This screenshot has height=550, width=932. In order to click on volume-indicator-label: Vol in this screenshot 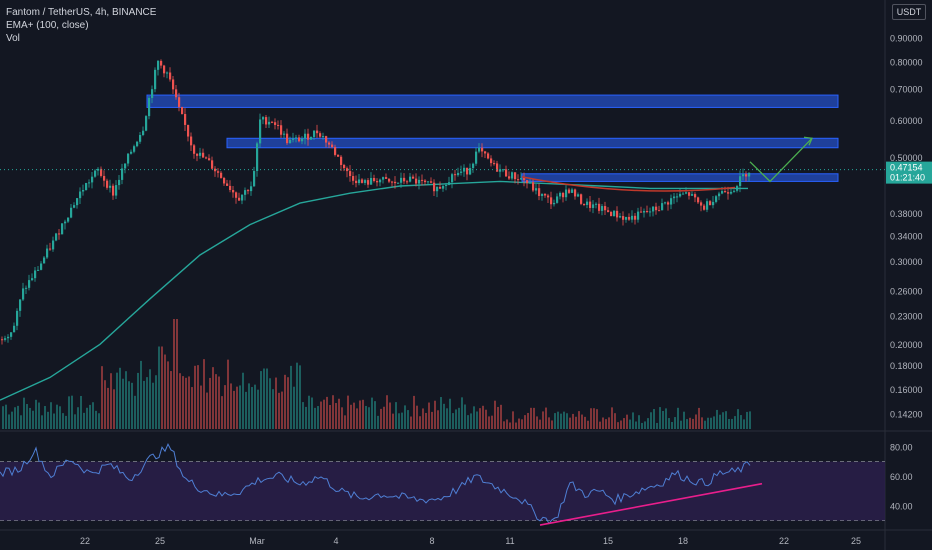, I will do `click(13, 38)`.